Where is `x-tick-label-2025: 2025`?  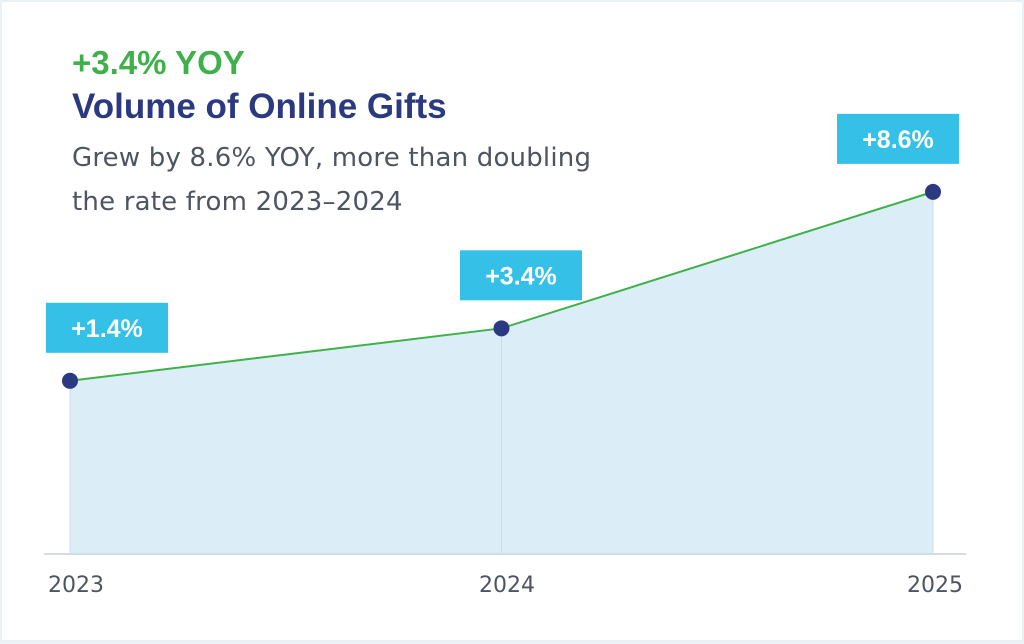 x-tick-label-2025: 2025 is located at coordinates (935, 585).